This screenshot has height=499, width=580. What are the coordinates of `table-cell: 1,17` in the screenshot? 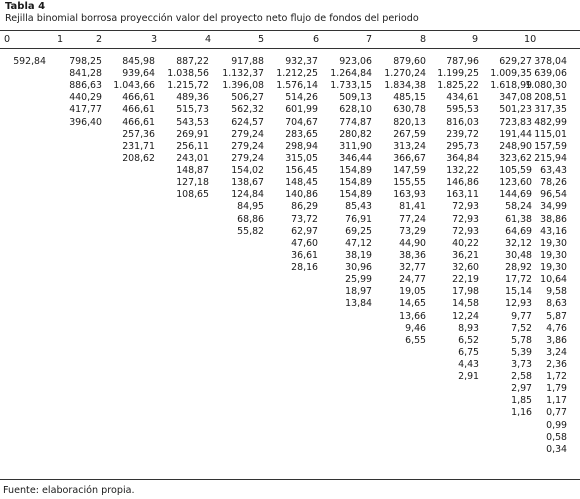 It's located at (556, 401).